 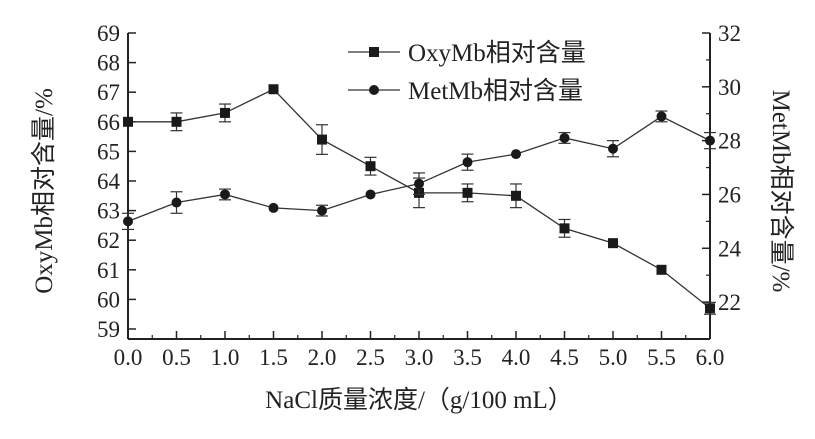 What do you see at coordinates (729, 87) in the screenshot?
I see `right-y-tick-label: 30` at bounding box center [729, 87].